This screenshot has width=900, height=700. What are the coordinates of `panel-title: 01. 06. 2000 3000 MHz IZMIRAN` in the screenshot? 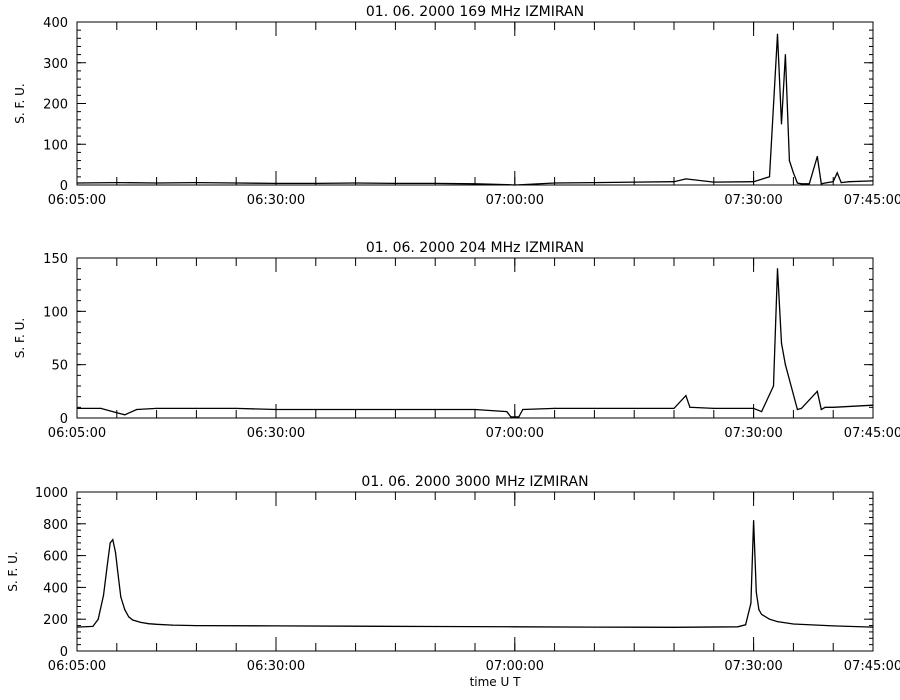 It's located at (474, 482).